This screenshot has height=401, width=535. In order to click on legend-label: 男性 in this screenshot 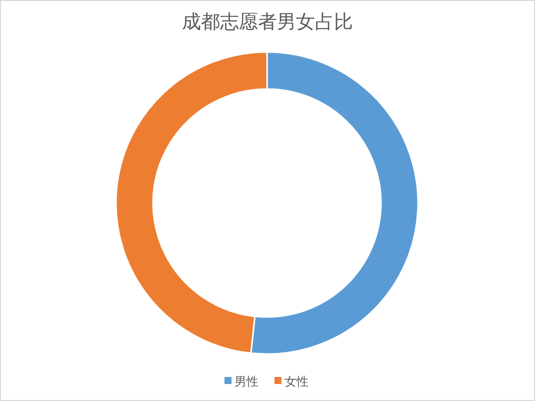, I will do `click(246, 381)`.